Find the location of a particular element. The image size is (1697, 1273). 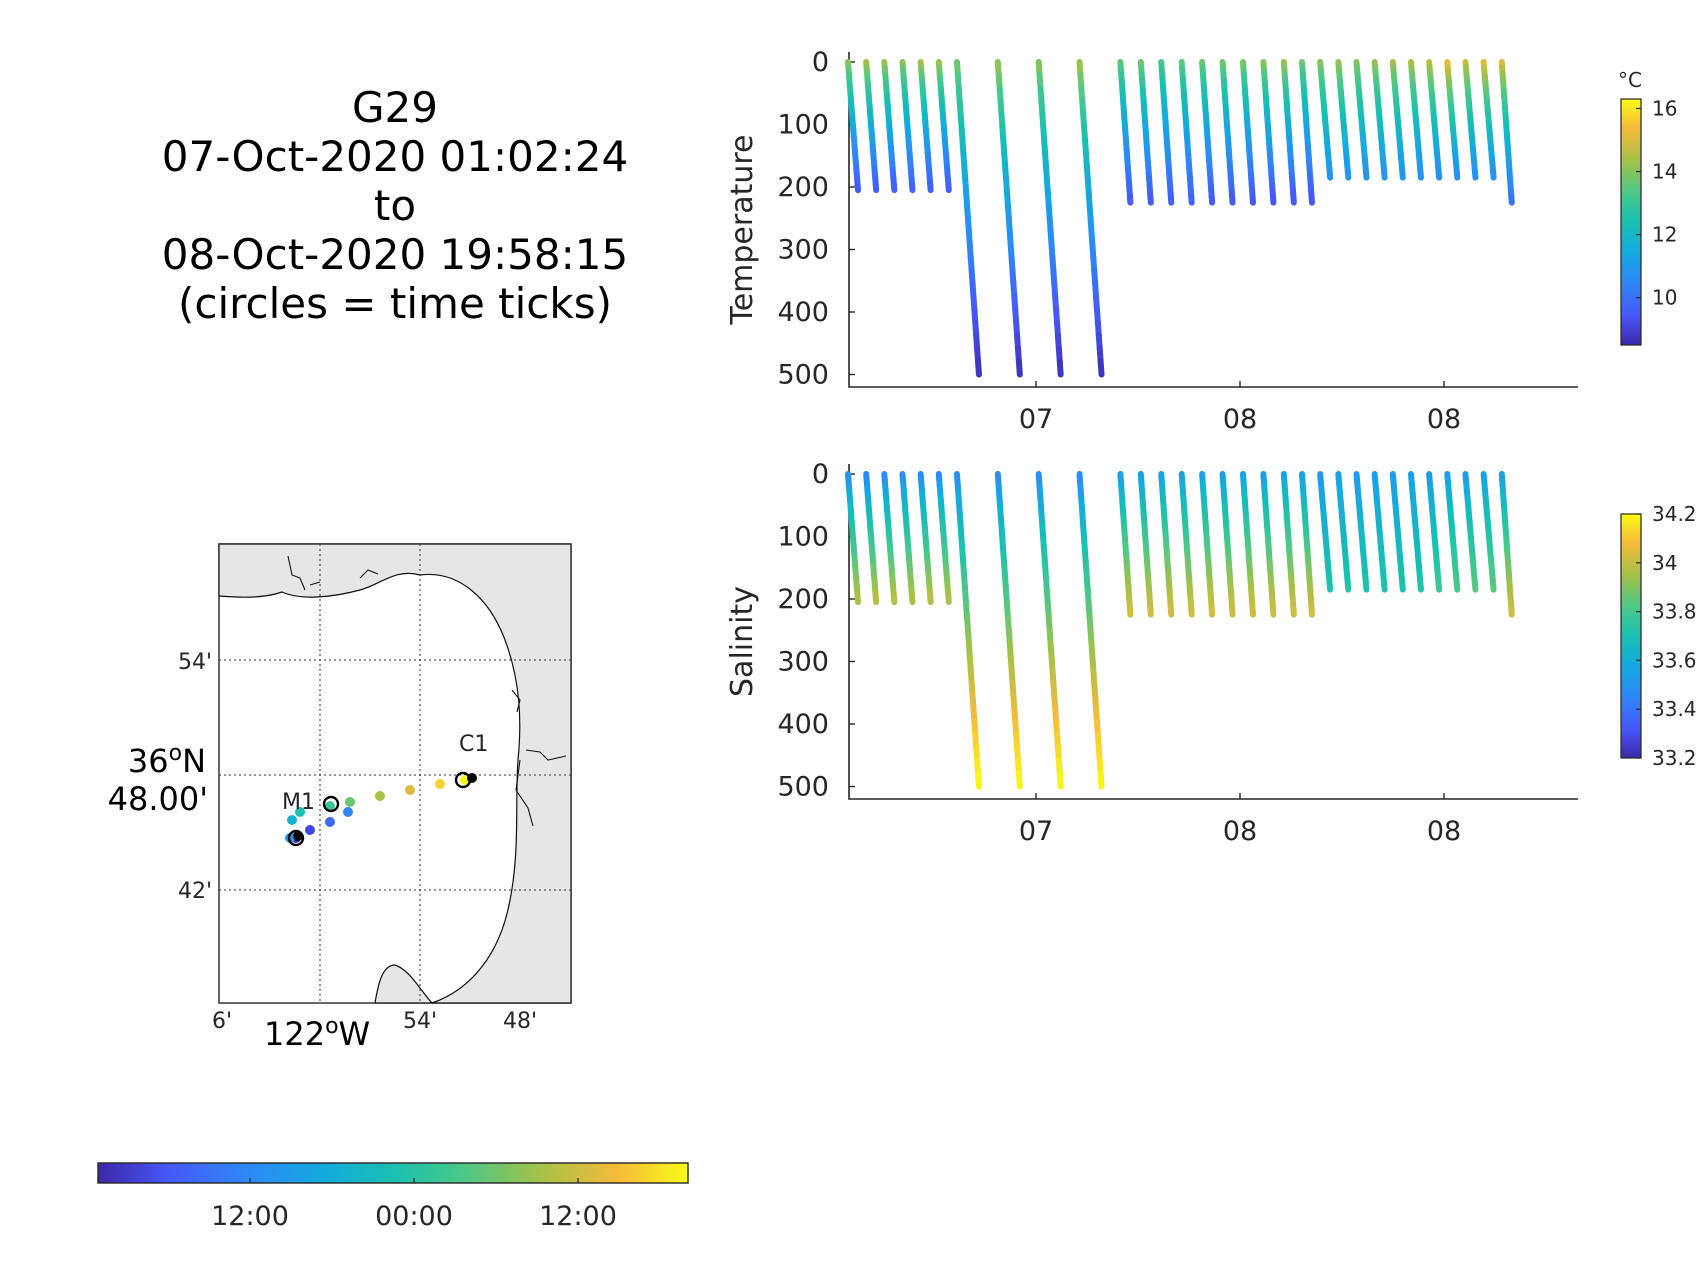

colorbar-tick-label: 10 is located at coordinates (1664, 298).